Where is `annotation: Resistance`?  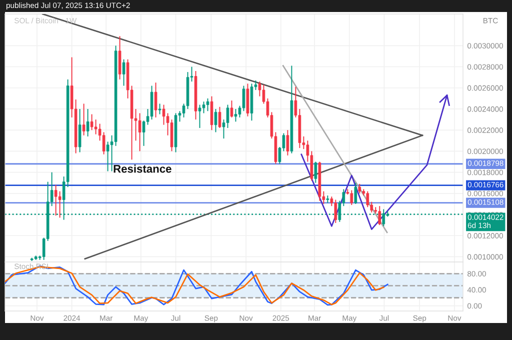 annotation: Resistance is located at coordinates (143, 168).